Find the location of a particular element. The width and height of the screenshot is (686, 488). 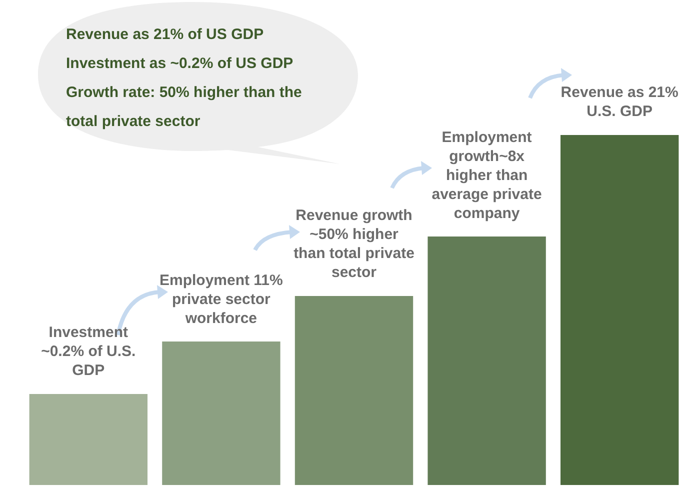

annotation: Employment growth~8x higher than average private company is located at coordinates (486, 175).